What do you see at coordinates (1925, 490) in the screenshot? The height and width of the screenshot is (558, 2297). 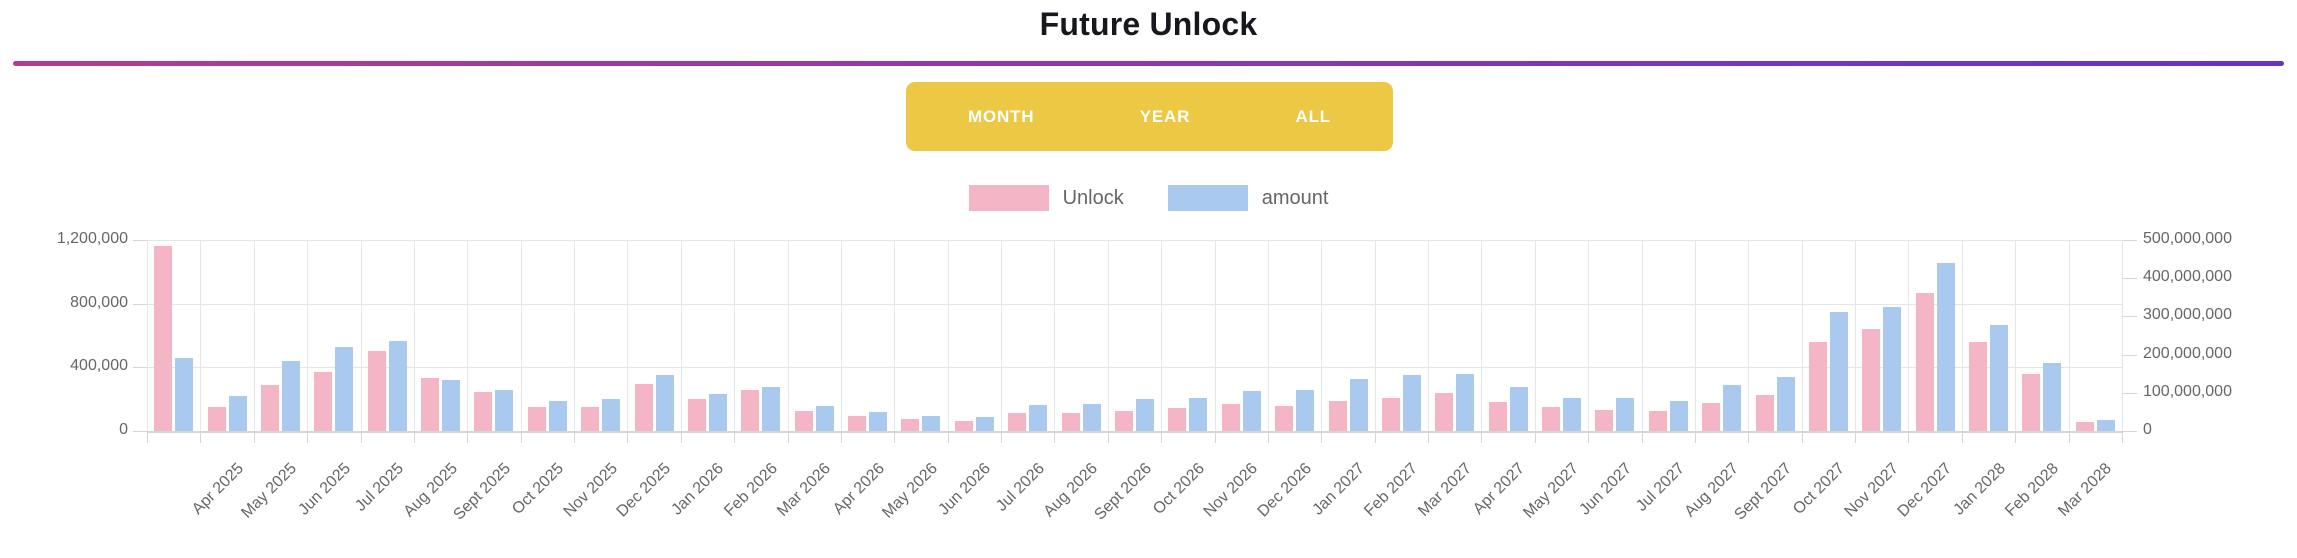 I see `x-axis-label: Dec 2027` at bounding box center [1925, 490].